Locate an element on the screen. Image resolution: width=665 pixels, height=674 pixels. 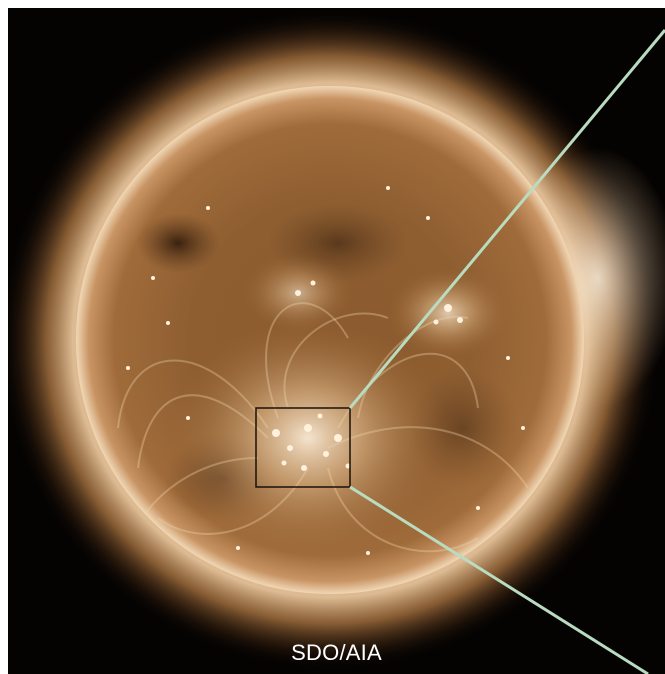
dark-region-left is located at coordinates (178, 243).